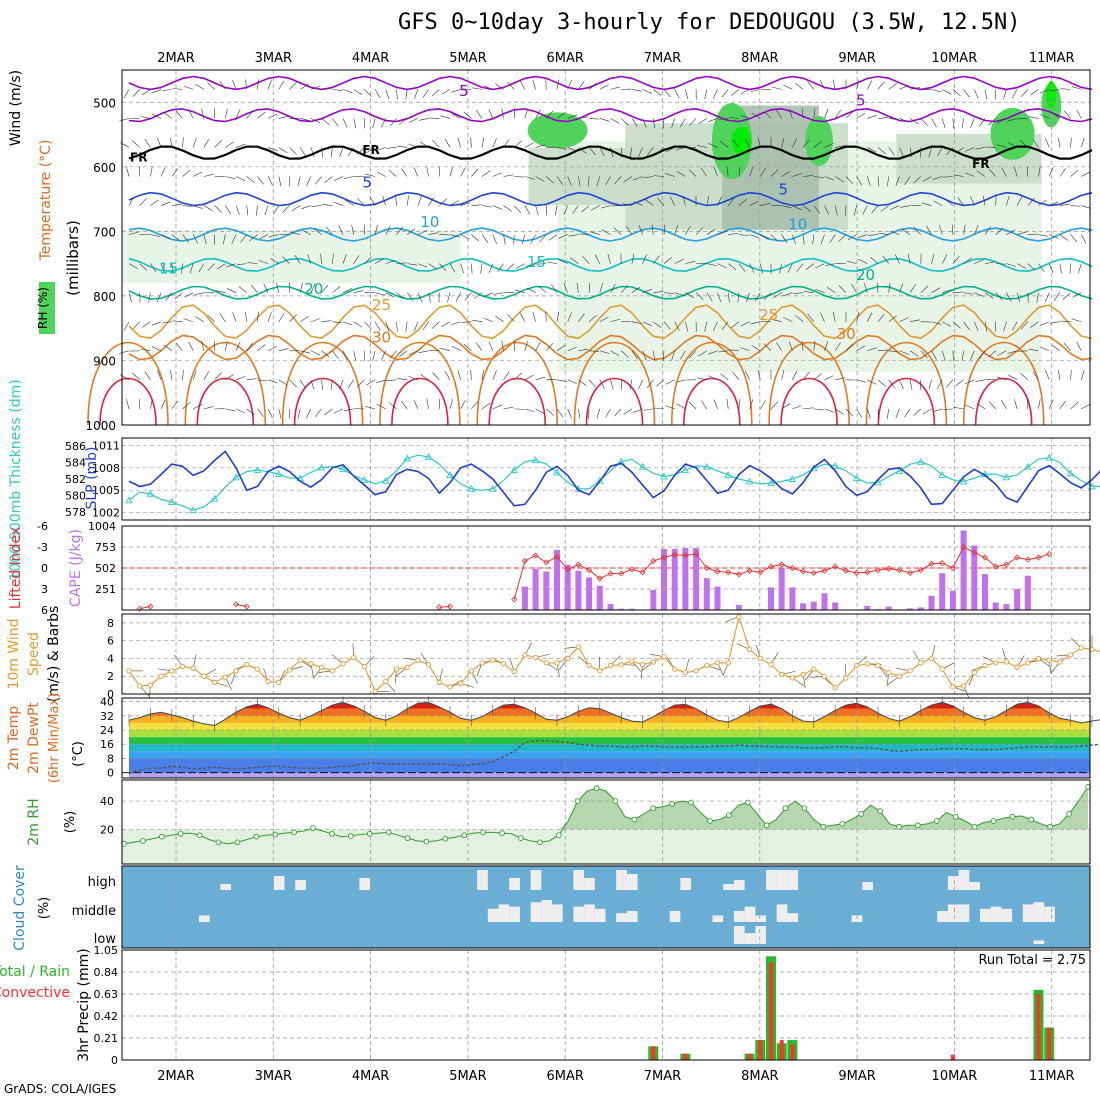  Describe the element at coordinates (809, 383) in the screenshot. I see `isotherm-dome` at that location.